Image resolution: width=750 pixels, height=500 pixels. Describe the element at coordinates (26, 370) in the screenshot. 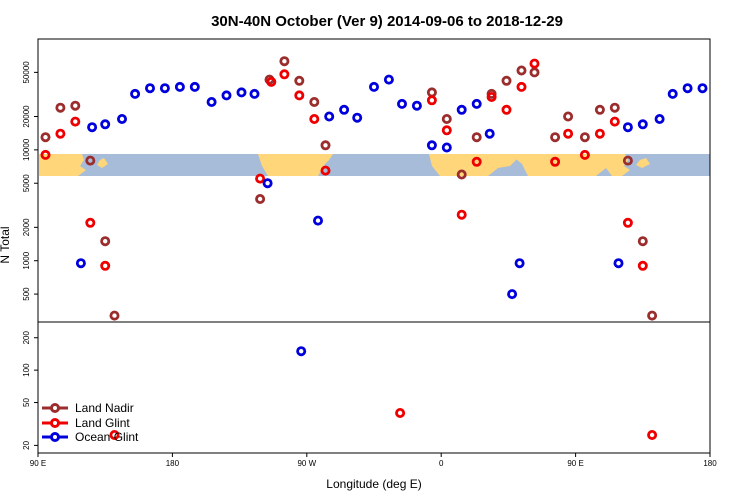

I see `y-tick-label: 100` at that location.